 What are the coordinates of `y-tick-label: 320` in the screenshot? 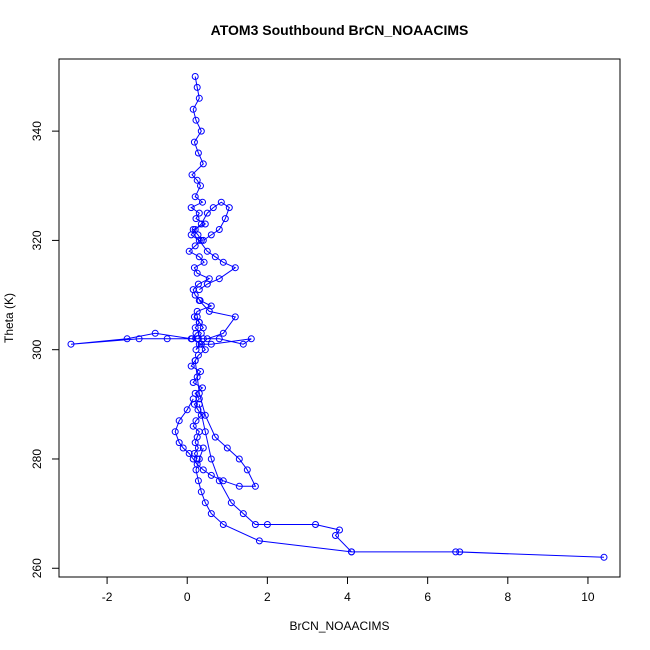 It's located at (37, 240).